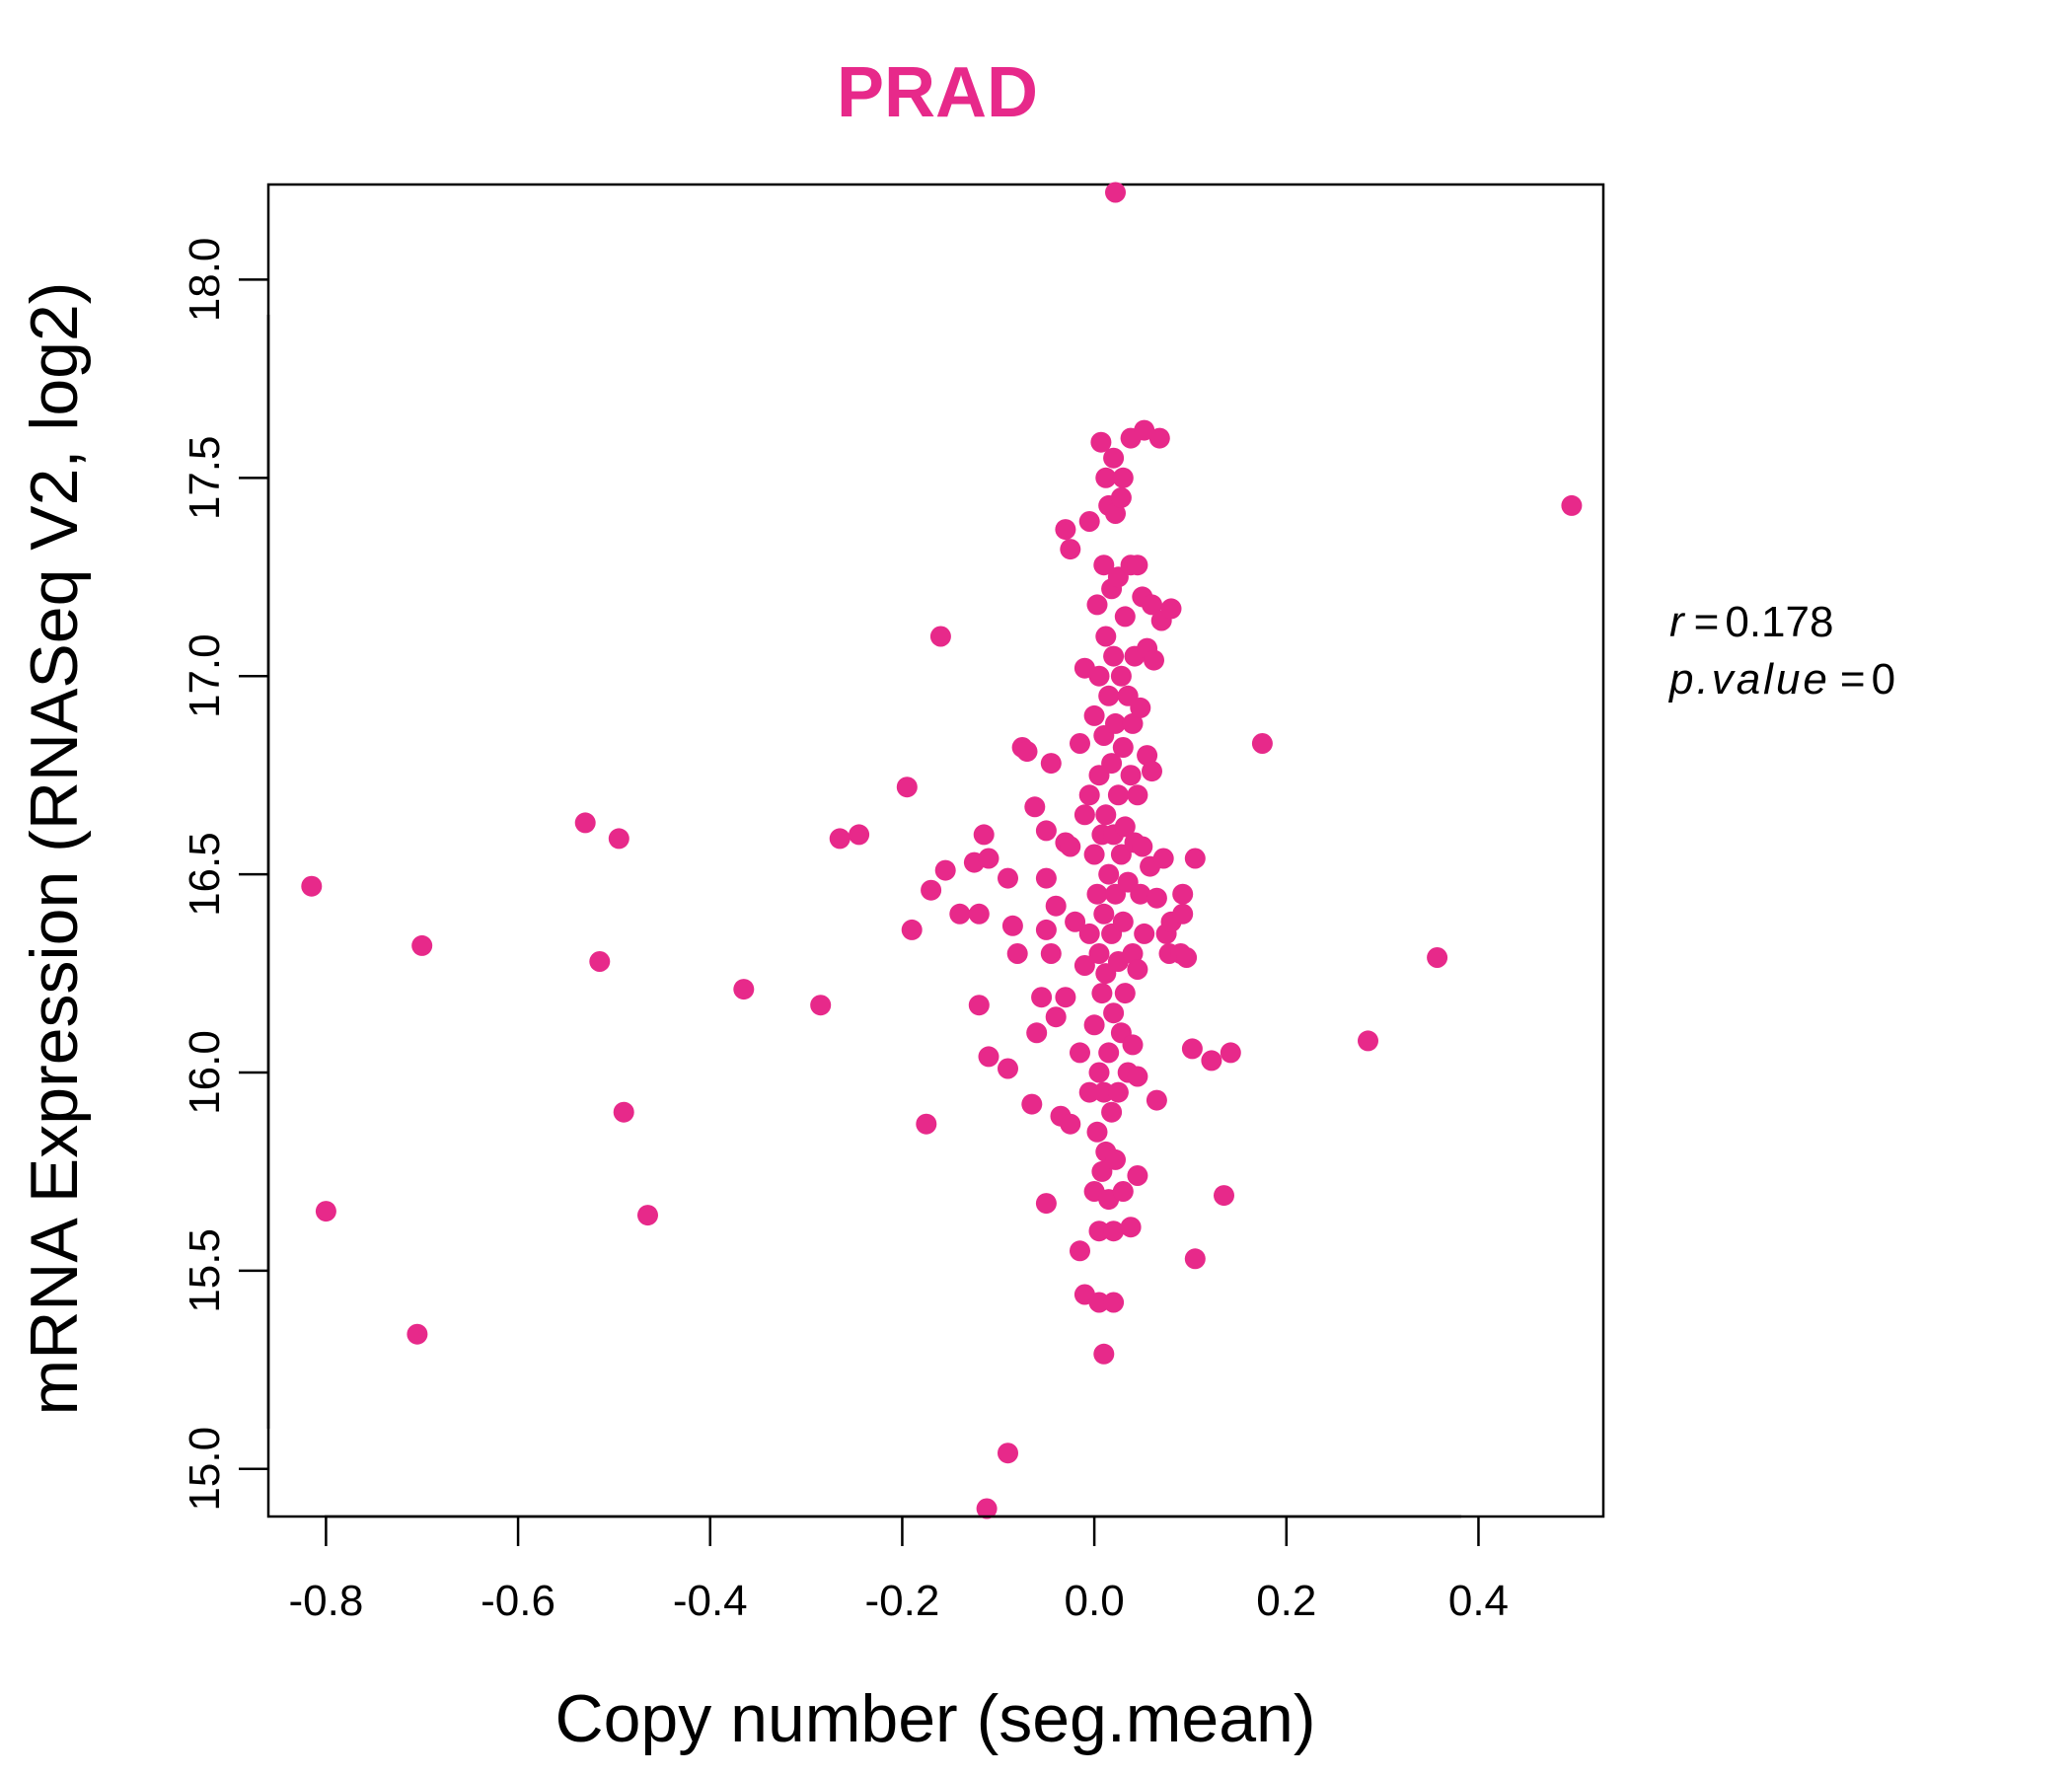  I want to click on x-axis-label: Copy number (seg.mean), so click(935, 1719).